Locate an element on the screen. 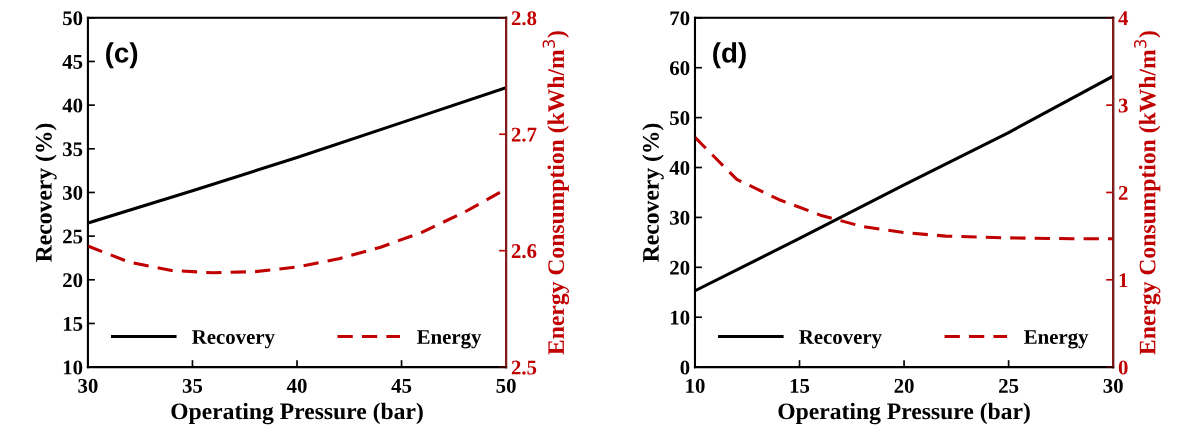 The height and width of the screenshot is (445, 1188). y-tick-label: 25 is located at coordinates (73, 236).